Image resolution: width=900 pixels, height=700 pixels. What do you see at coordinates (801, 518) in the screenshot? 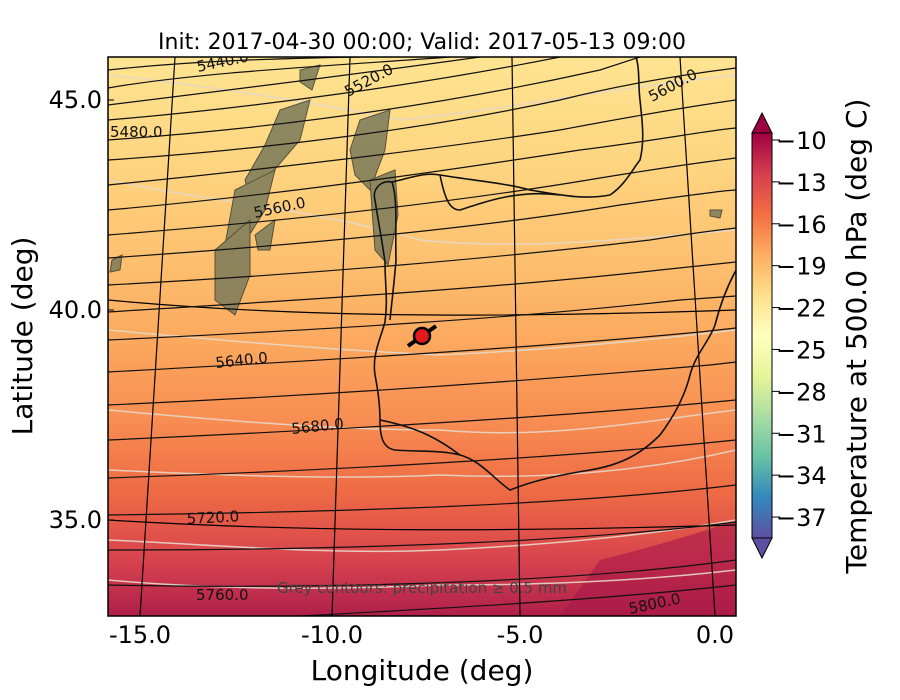
I see `colorbar-tick-label: −37` at bounding box center [801, 518].